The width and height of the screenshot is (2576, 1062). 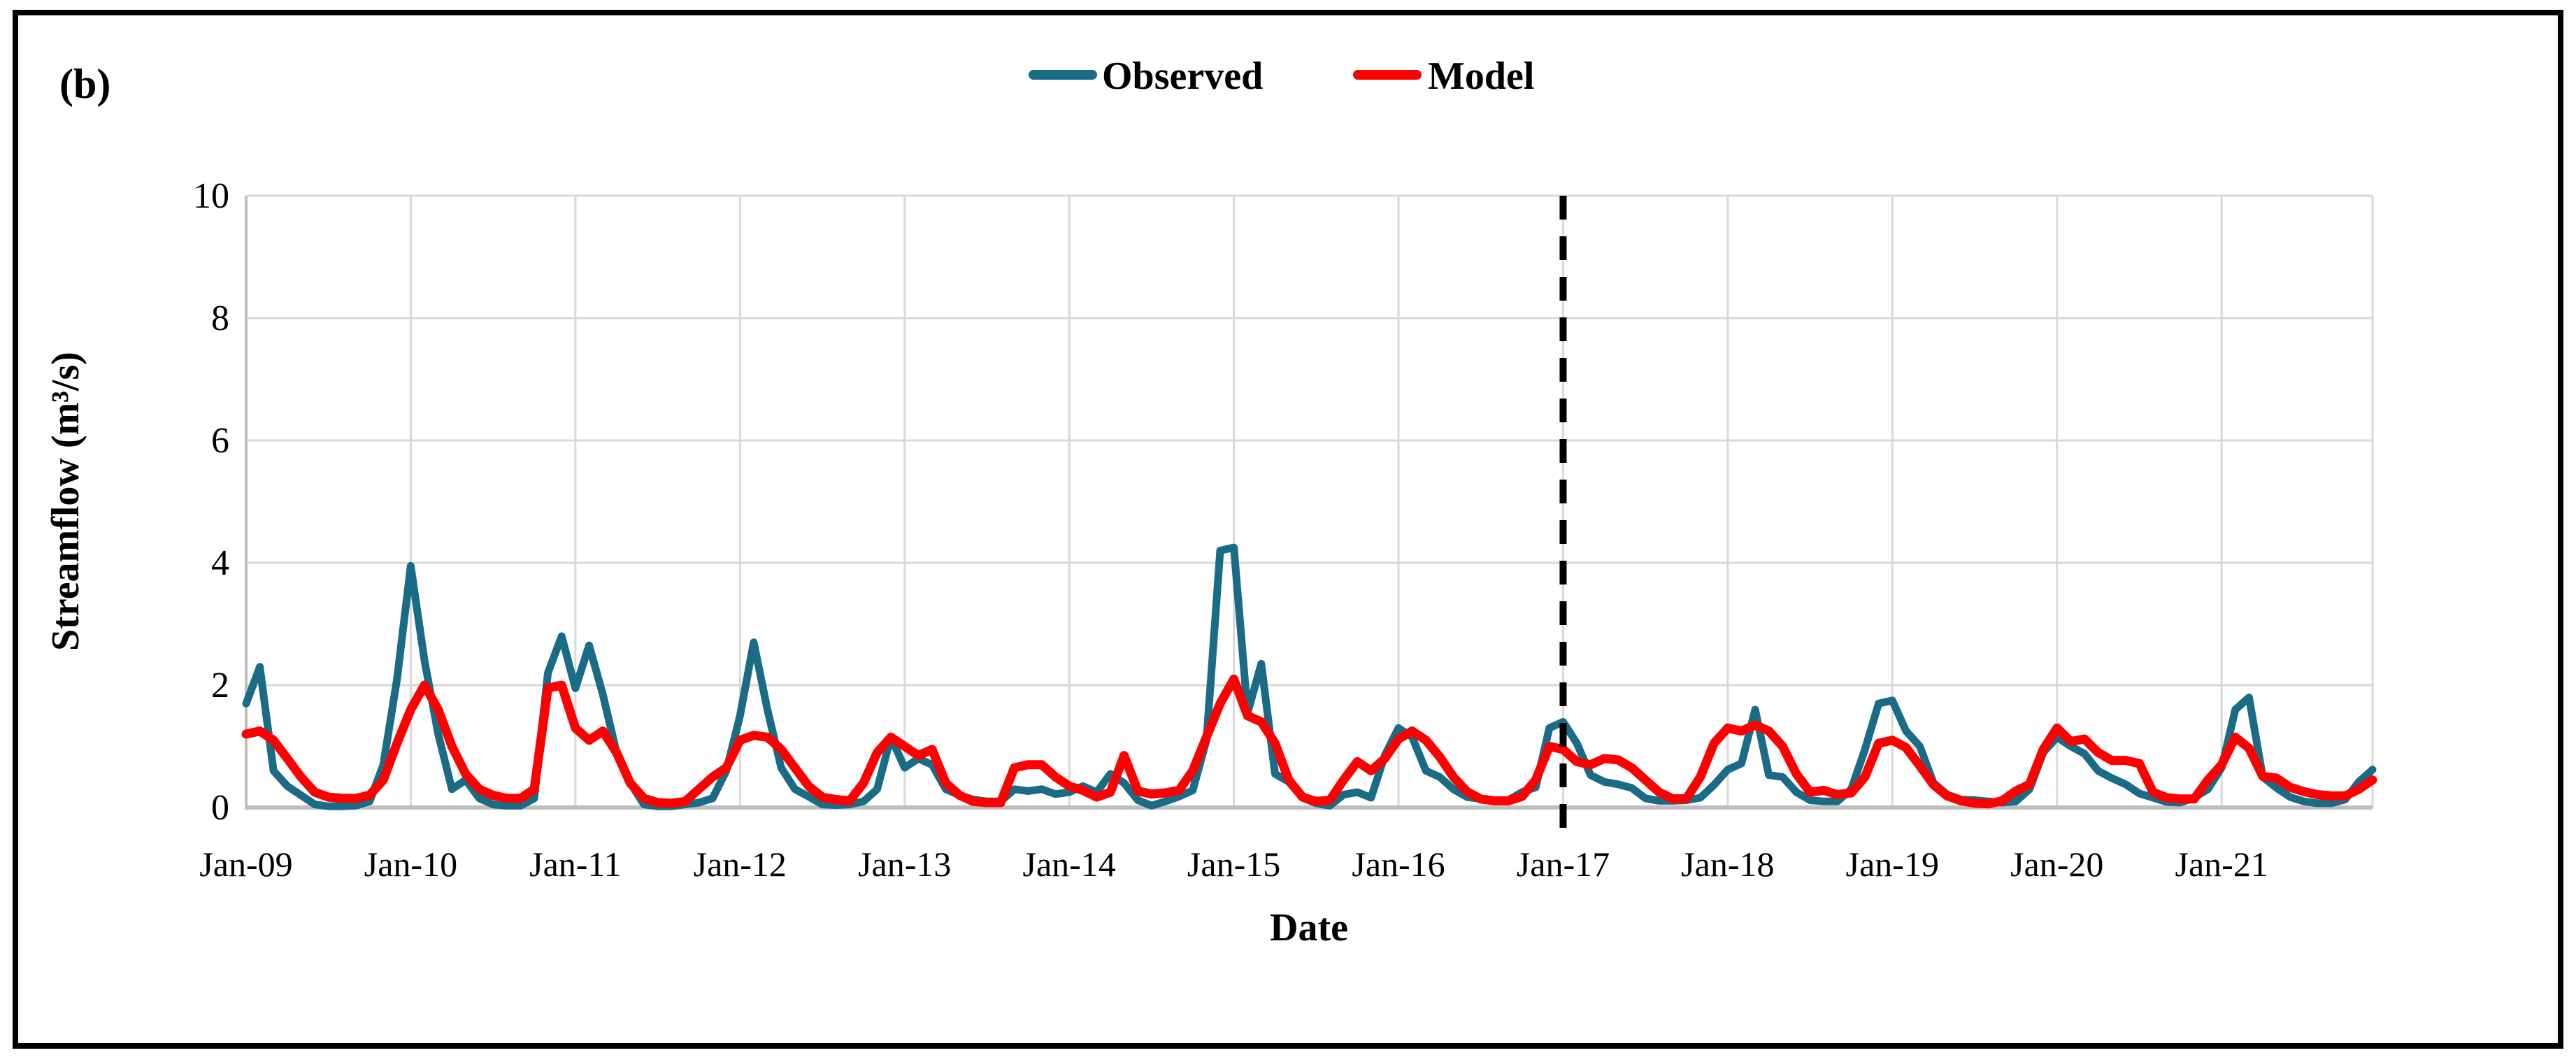 What do you see at coordinates (211, 196) in the screenshot?
I see `y-tick-label: 10` at bounding box center [211, 196].